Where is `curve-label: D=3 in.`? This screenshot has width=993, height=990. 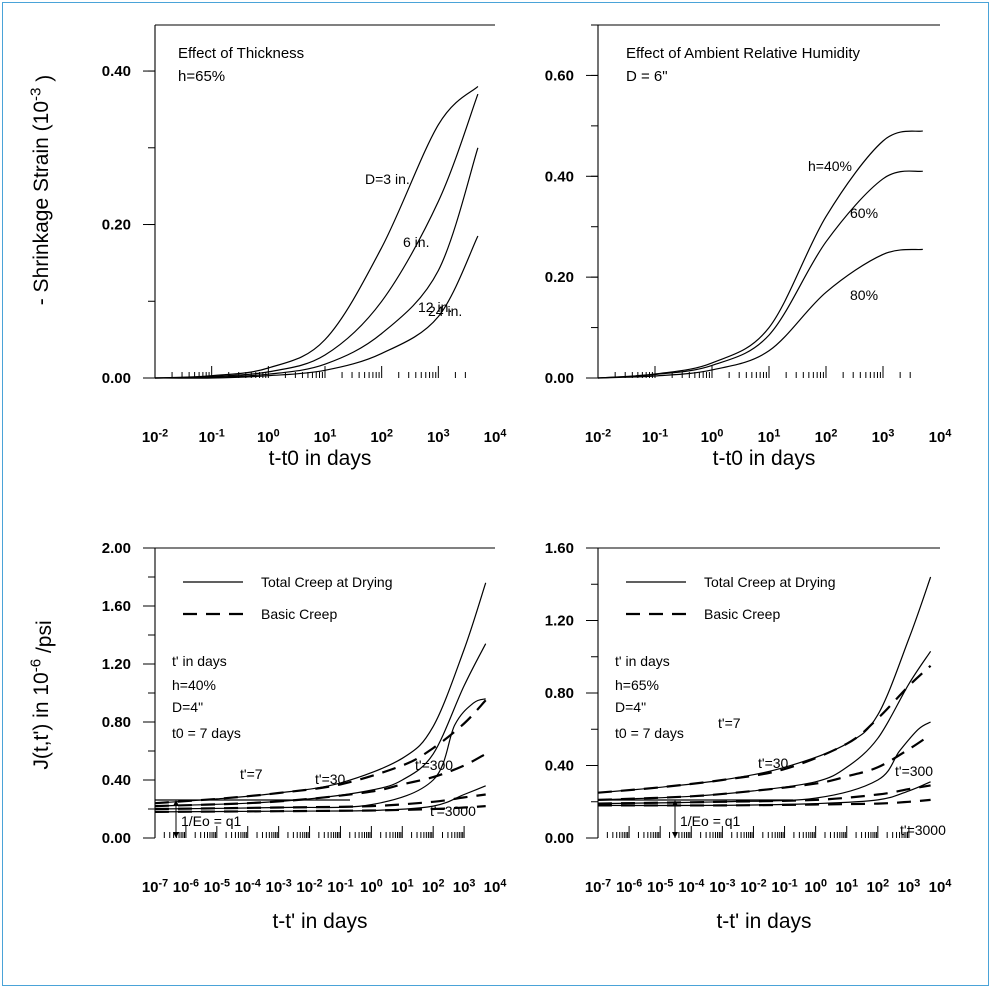
curve-label: D=3 in. is located at coordinates (387, 179).